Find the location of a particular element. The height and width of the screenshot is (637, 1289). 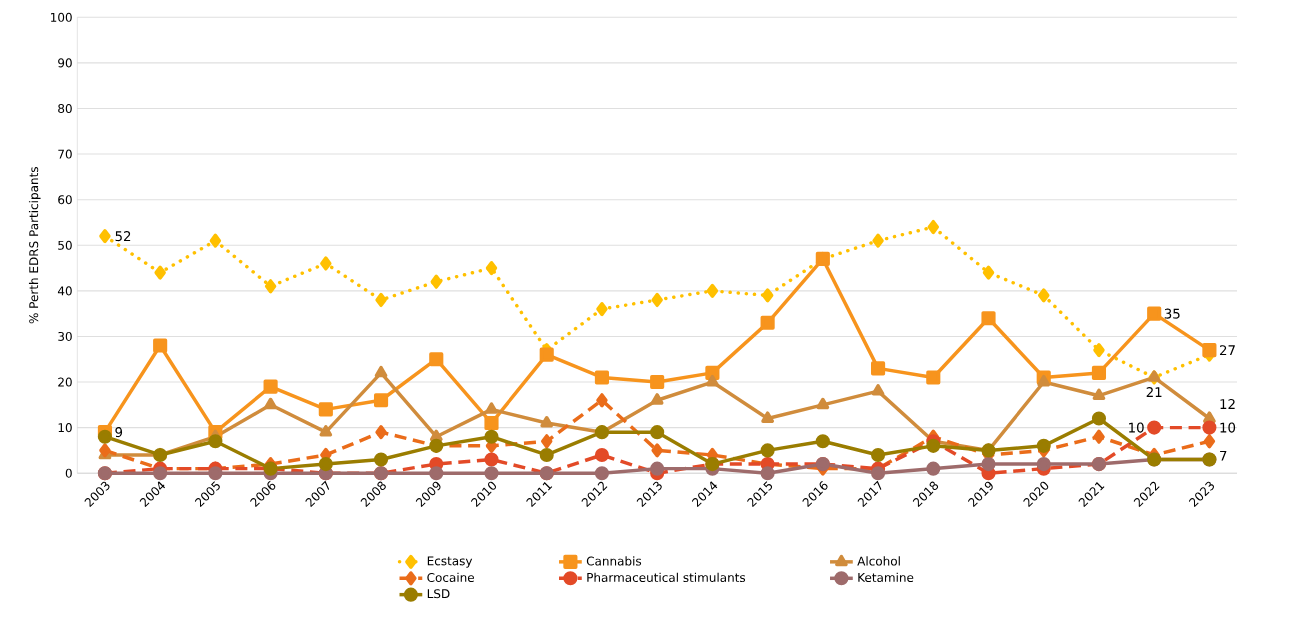

data-label: 7 is located at coordinates (1223, 455).